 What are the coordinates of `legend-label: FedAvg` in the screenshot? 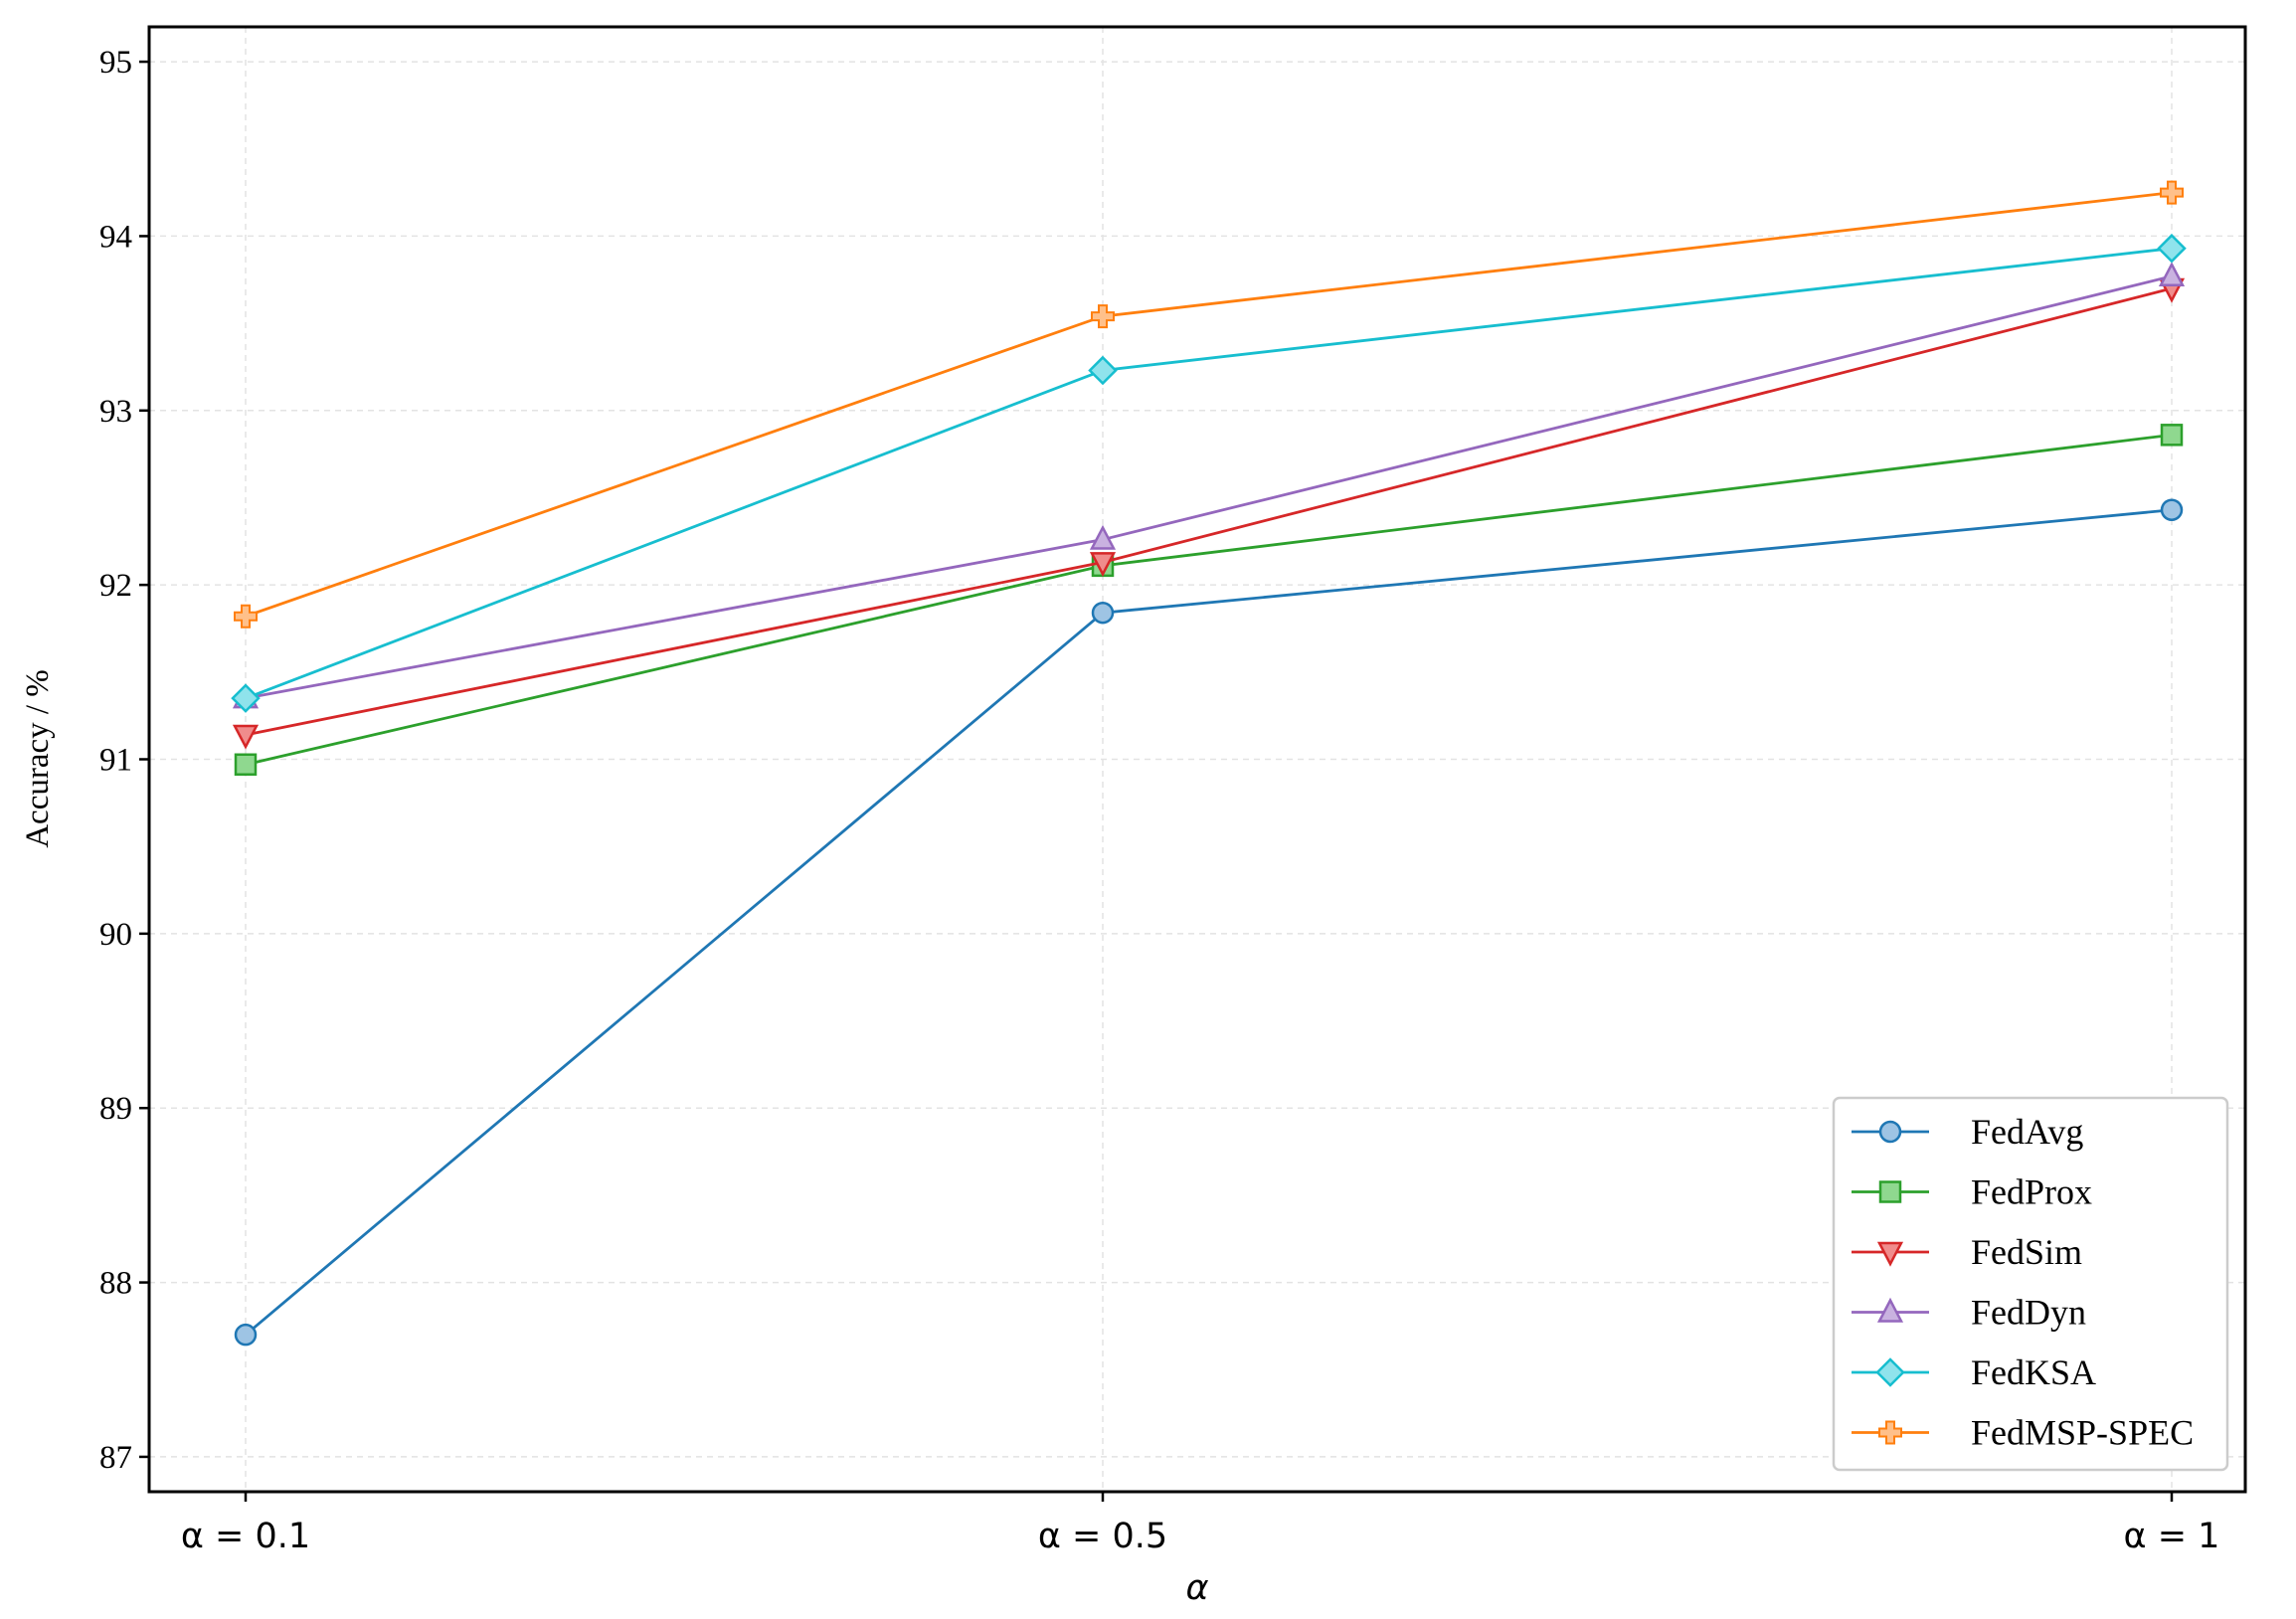 It's located at (2027, 1132).